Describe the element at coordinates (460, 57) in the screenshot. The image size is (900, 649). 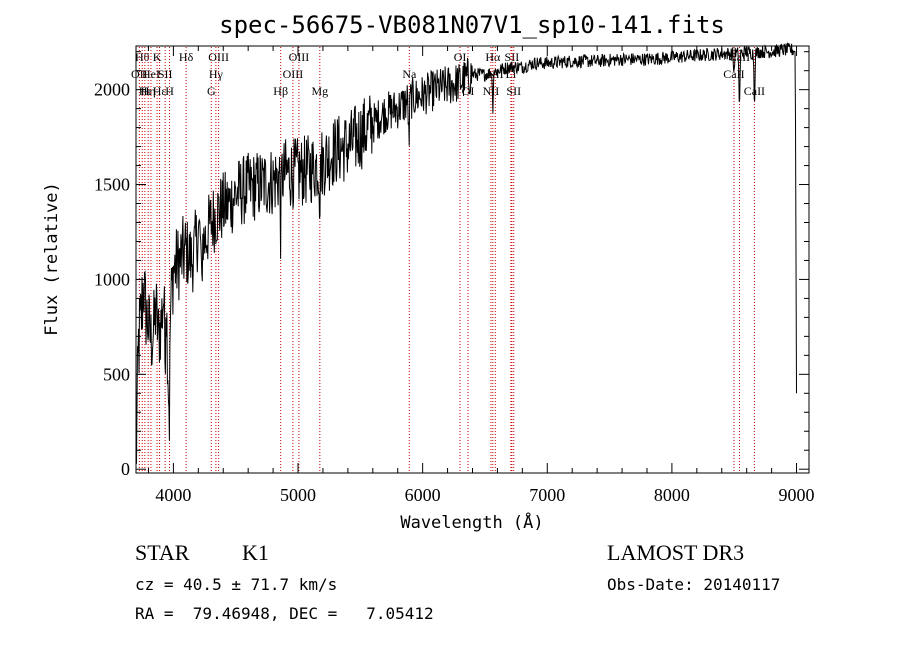
I see `line-marker-label: OI` at that location.